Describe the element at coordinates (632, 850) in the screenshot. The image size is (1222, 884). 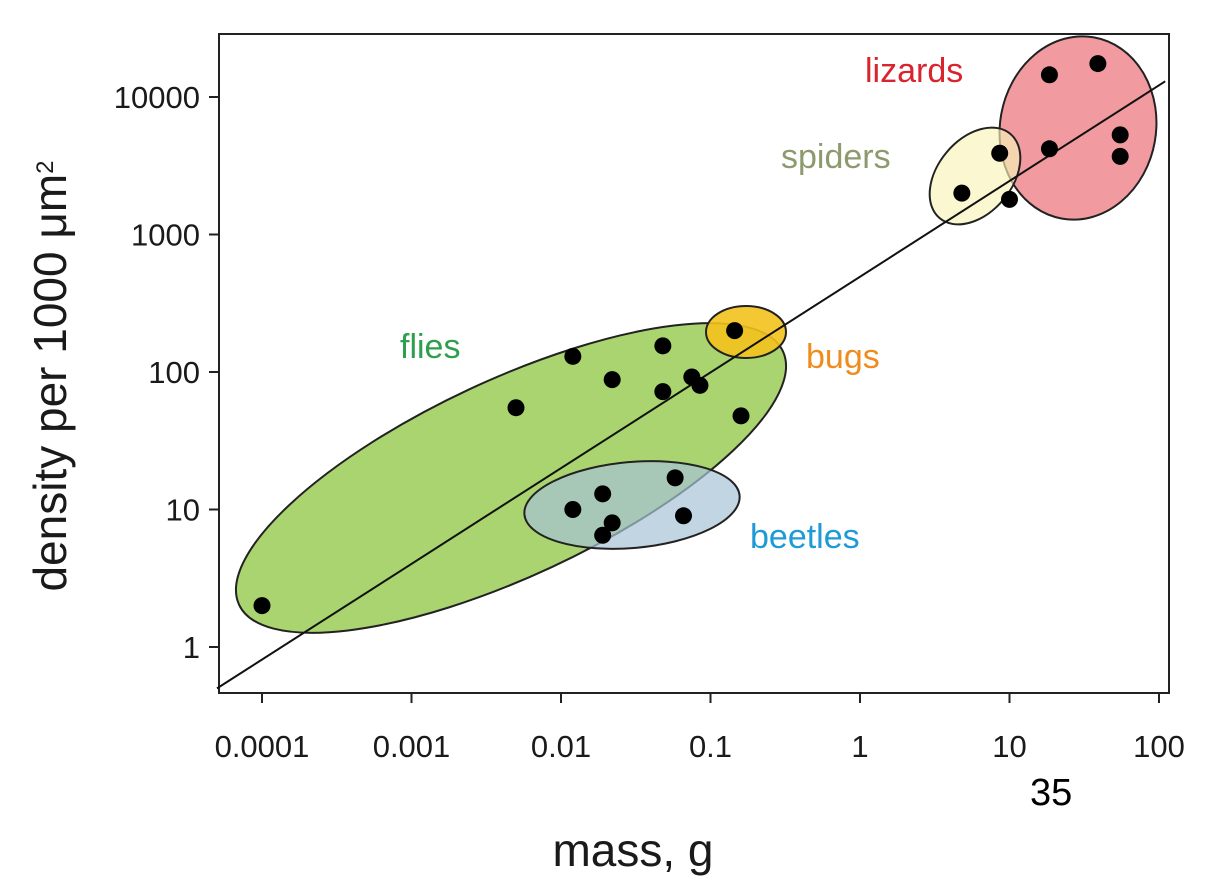
I see `x-axis-title: mass, g` at that location.